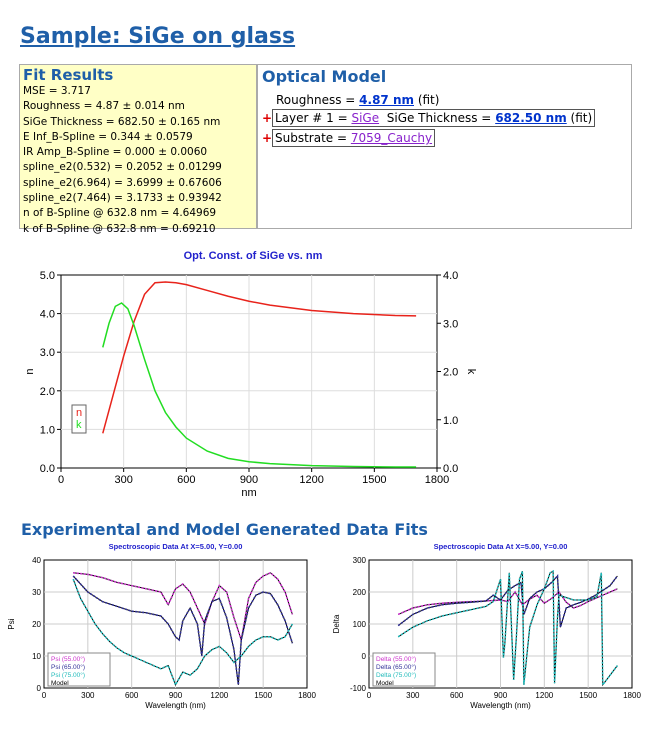 The height and width of the screenshot is (729, 650). I want to click on chart-title: Opt. Const. of SiGe vs. nm, so click(253, 256).